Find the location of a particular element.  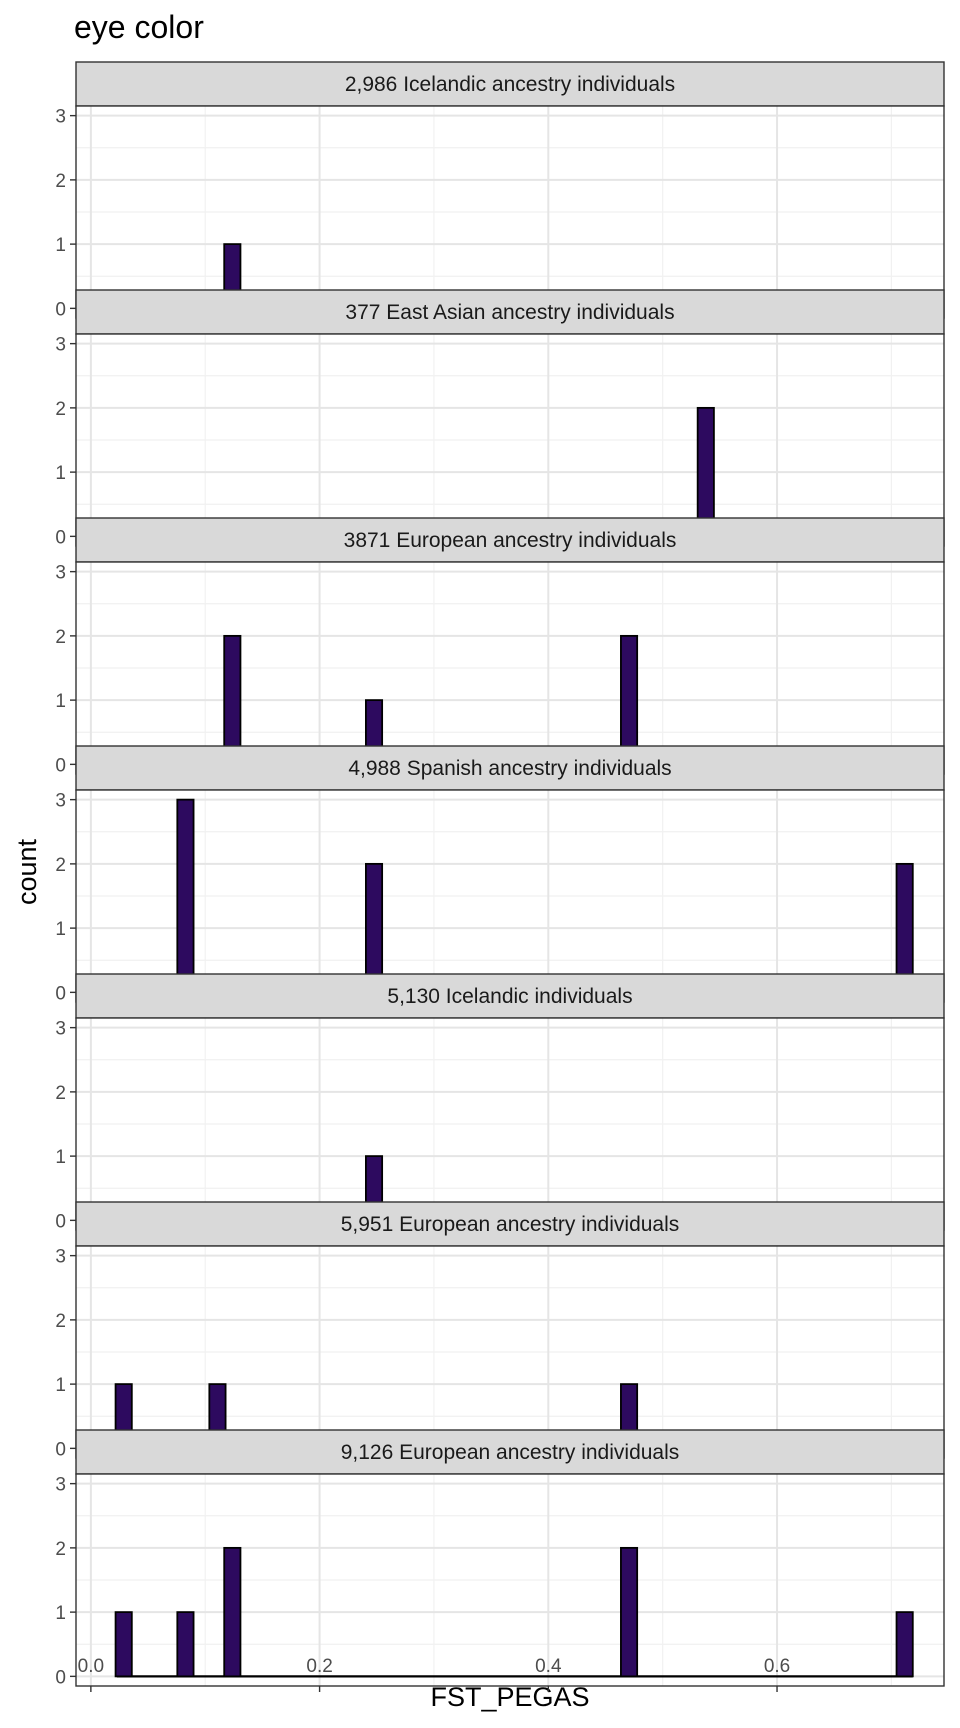

x-tick-label: 0.6 is located at coordinates (777, 1666).